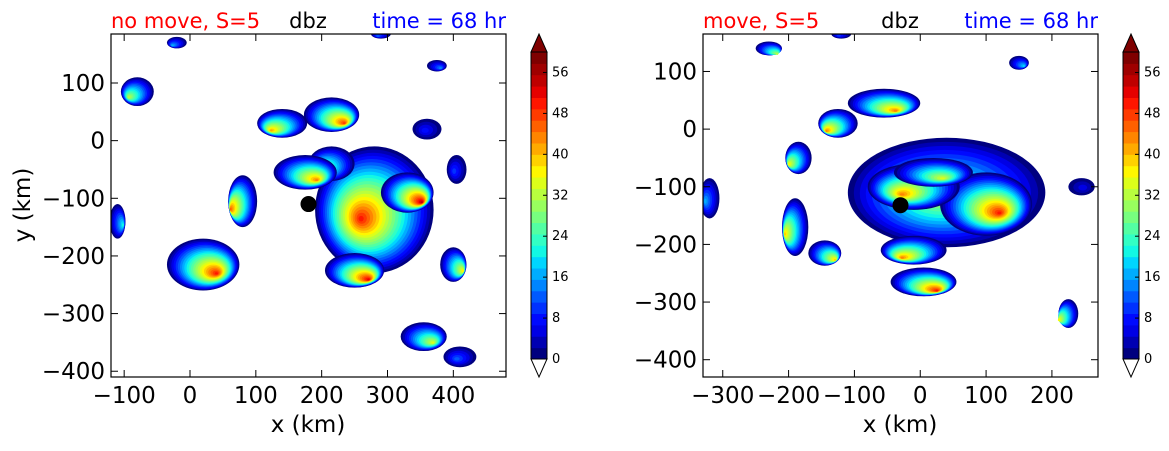 Image resolution: width=1169 pixels, height=451 pixels. I want to click on left-x-axis-label: x (km), so click(308, 425).